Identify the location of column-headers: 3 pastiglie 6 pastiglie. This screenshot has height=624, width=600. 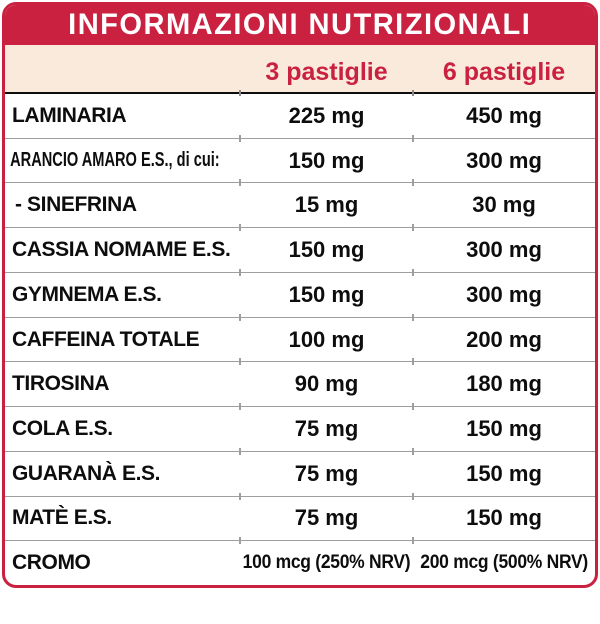
(300, 68).